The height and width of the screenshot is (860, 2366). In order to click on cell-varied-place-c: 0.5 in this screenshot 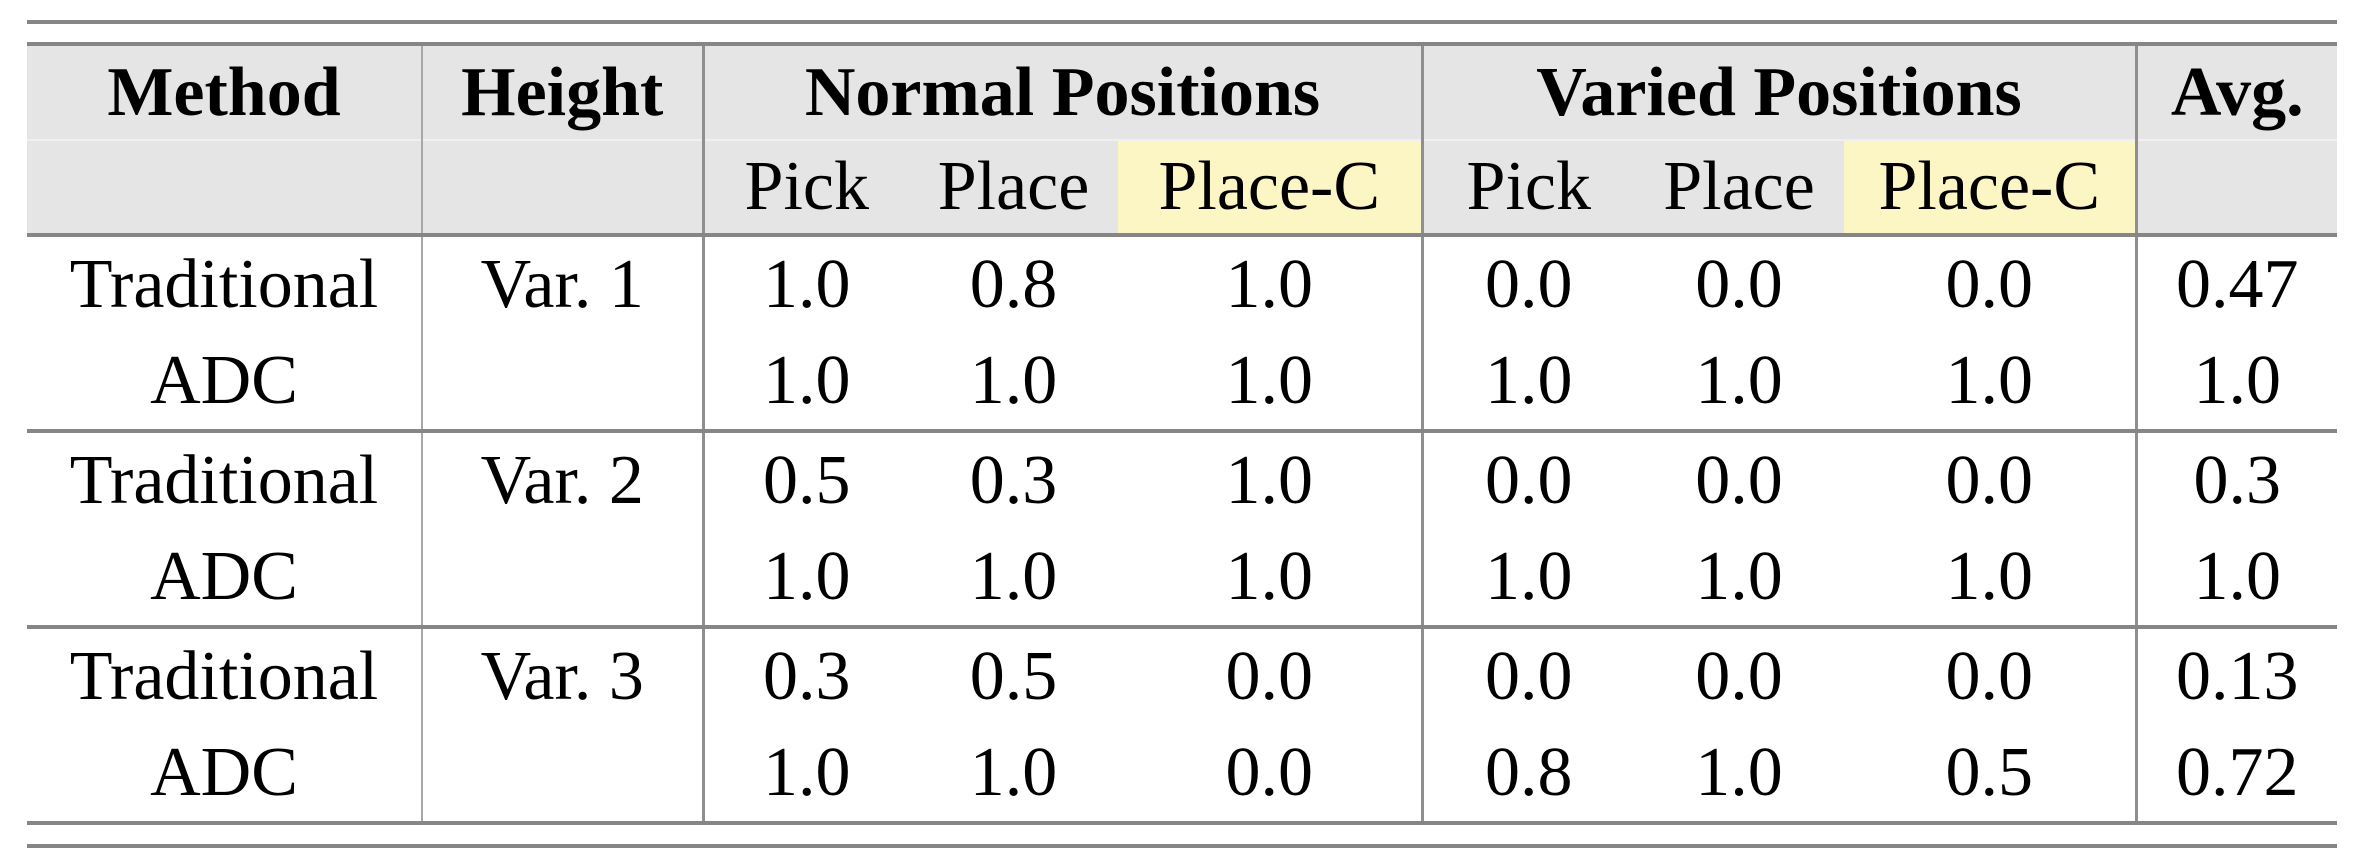, I will do `click(1990, 774)`.